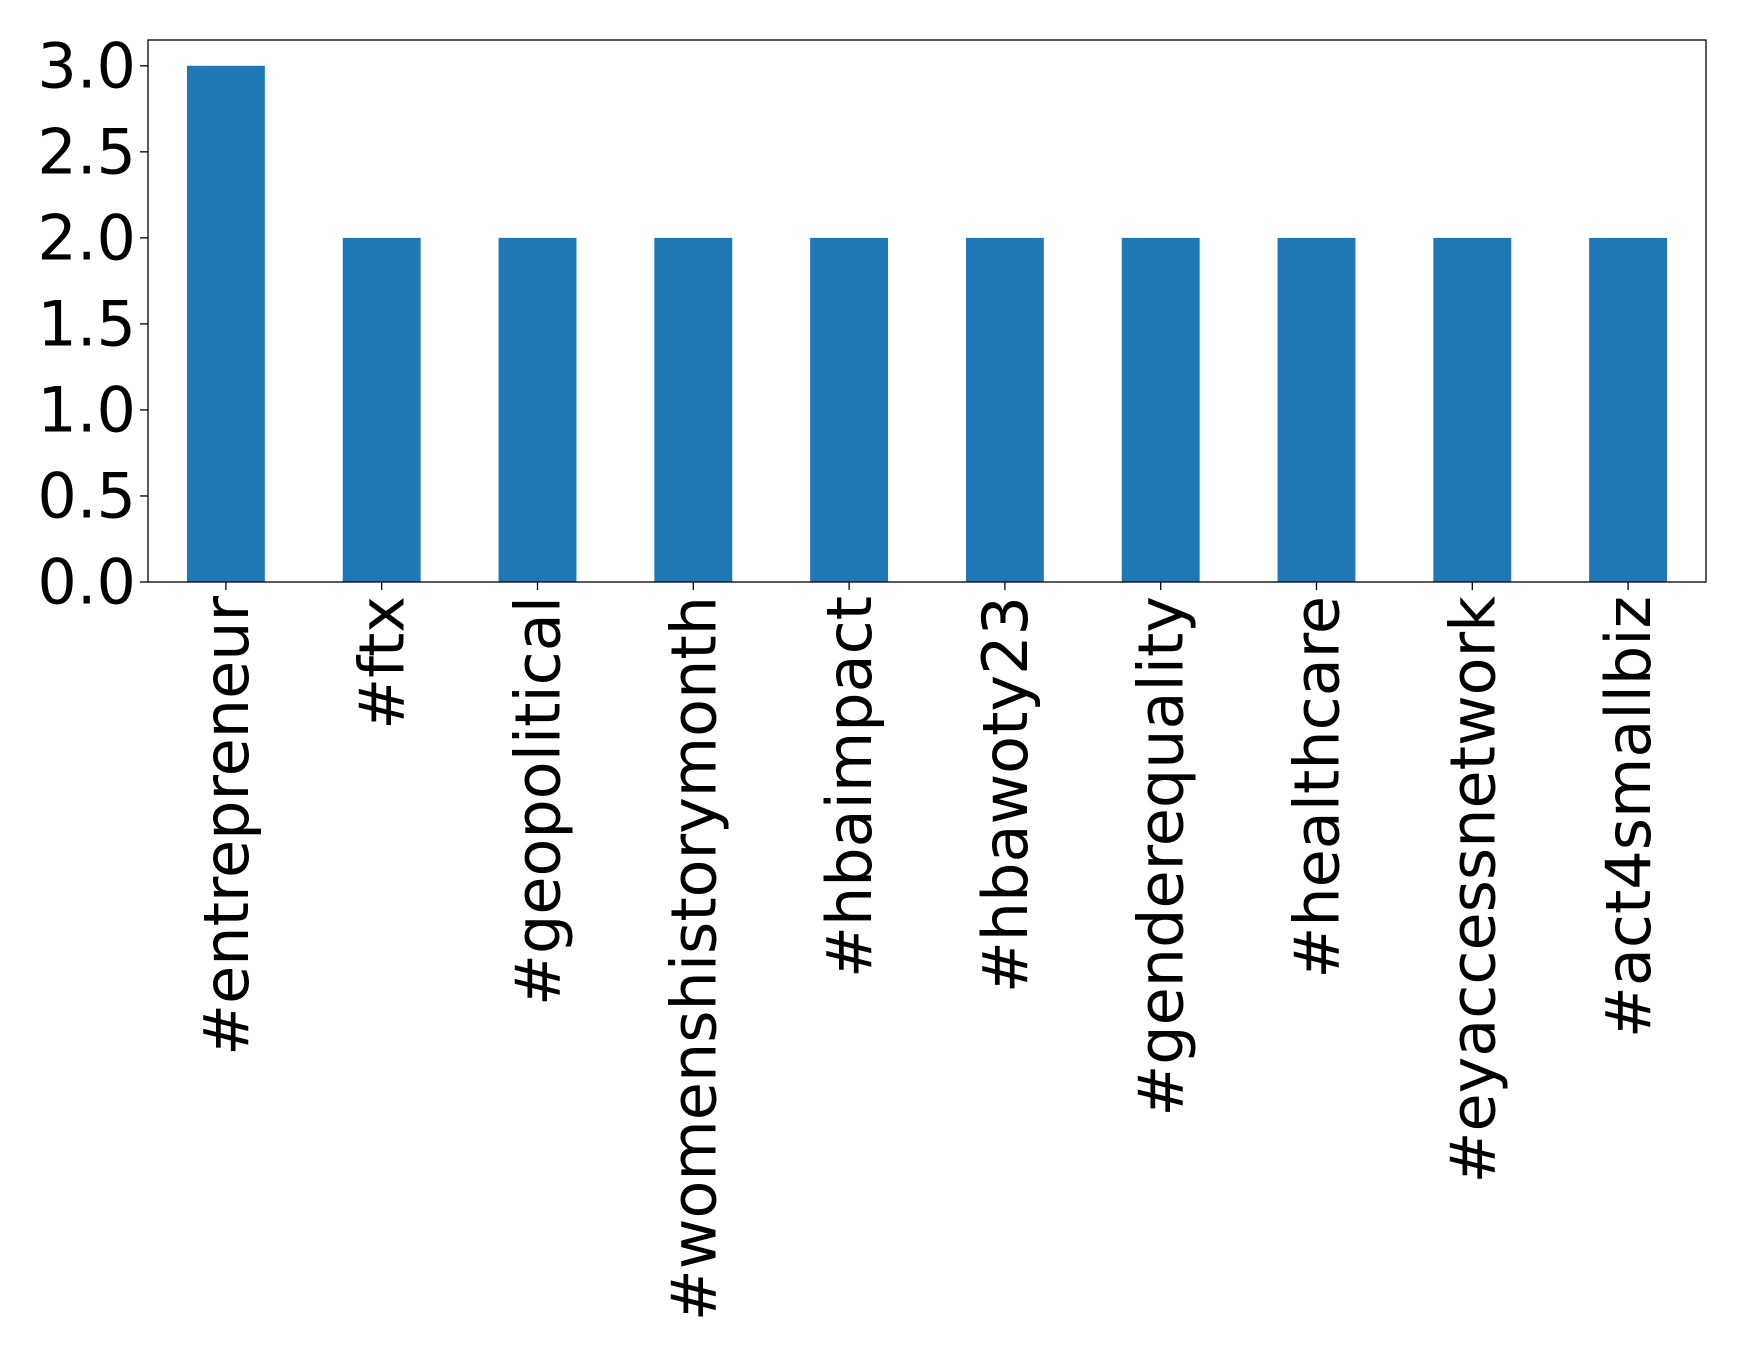 This screenshot has height=1359, width=1739. Describe the element at coordinates (226, 825) in the screenshot. I see `x-tick-label: #entrepreneur` at that location.